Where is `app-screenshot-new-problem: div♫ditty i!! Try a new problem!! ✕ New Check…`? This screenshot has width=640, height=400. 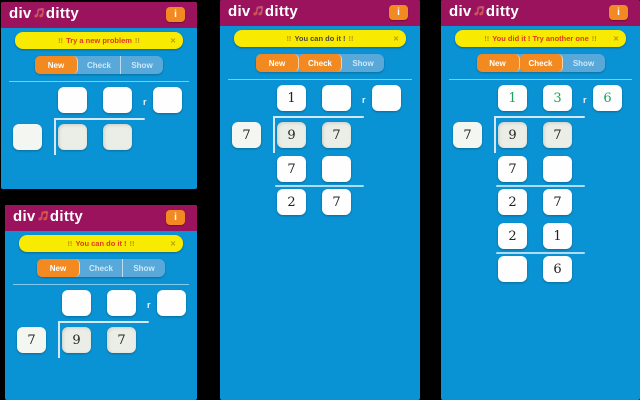 app-screenshot-new-problem: div♫ditty i!! Try a new problem!! ✕ New Check… is located at coordinates (99, 95).